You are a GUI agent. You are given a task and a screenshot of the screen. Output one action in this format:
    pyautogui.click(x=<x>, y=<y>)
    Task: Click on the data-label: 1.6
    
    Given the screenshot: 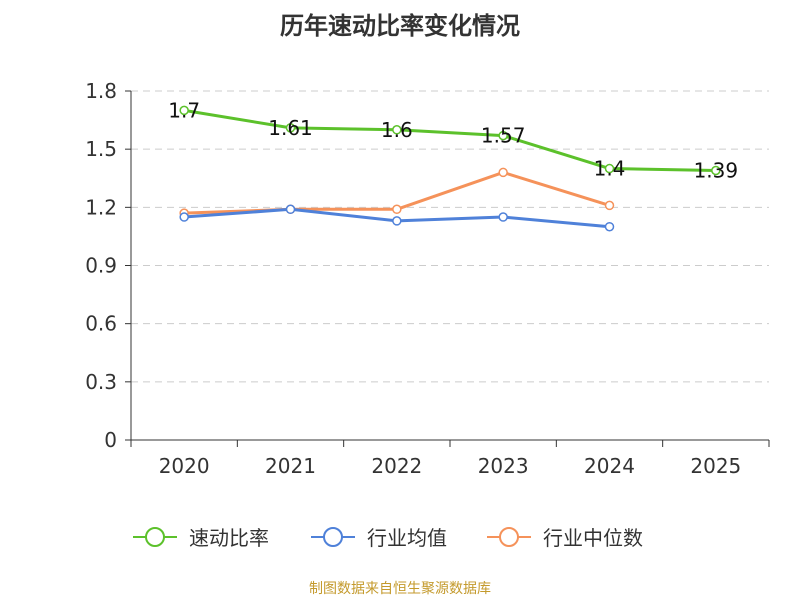 What is the action you would take?
    pyautogui.click(x=397, y=130)
    